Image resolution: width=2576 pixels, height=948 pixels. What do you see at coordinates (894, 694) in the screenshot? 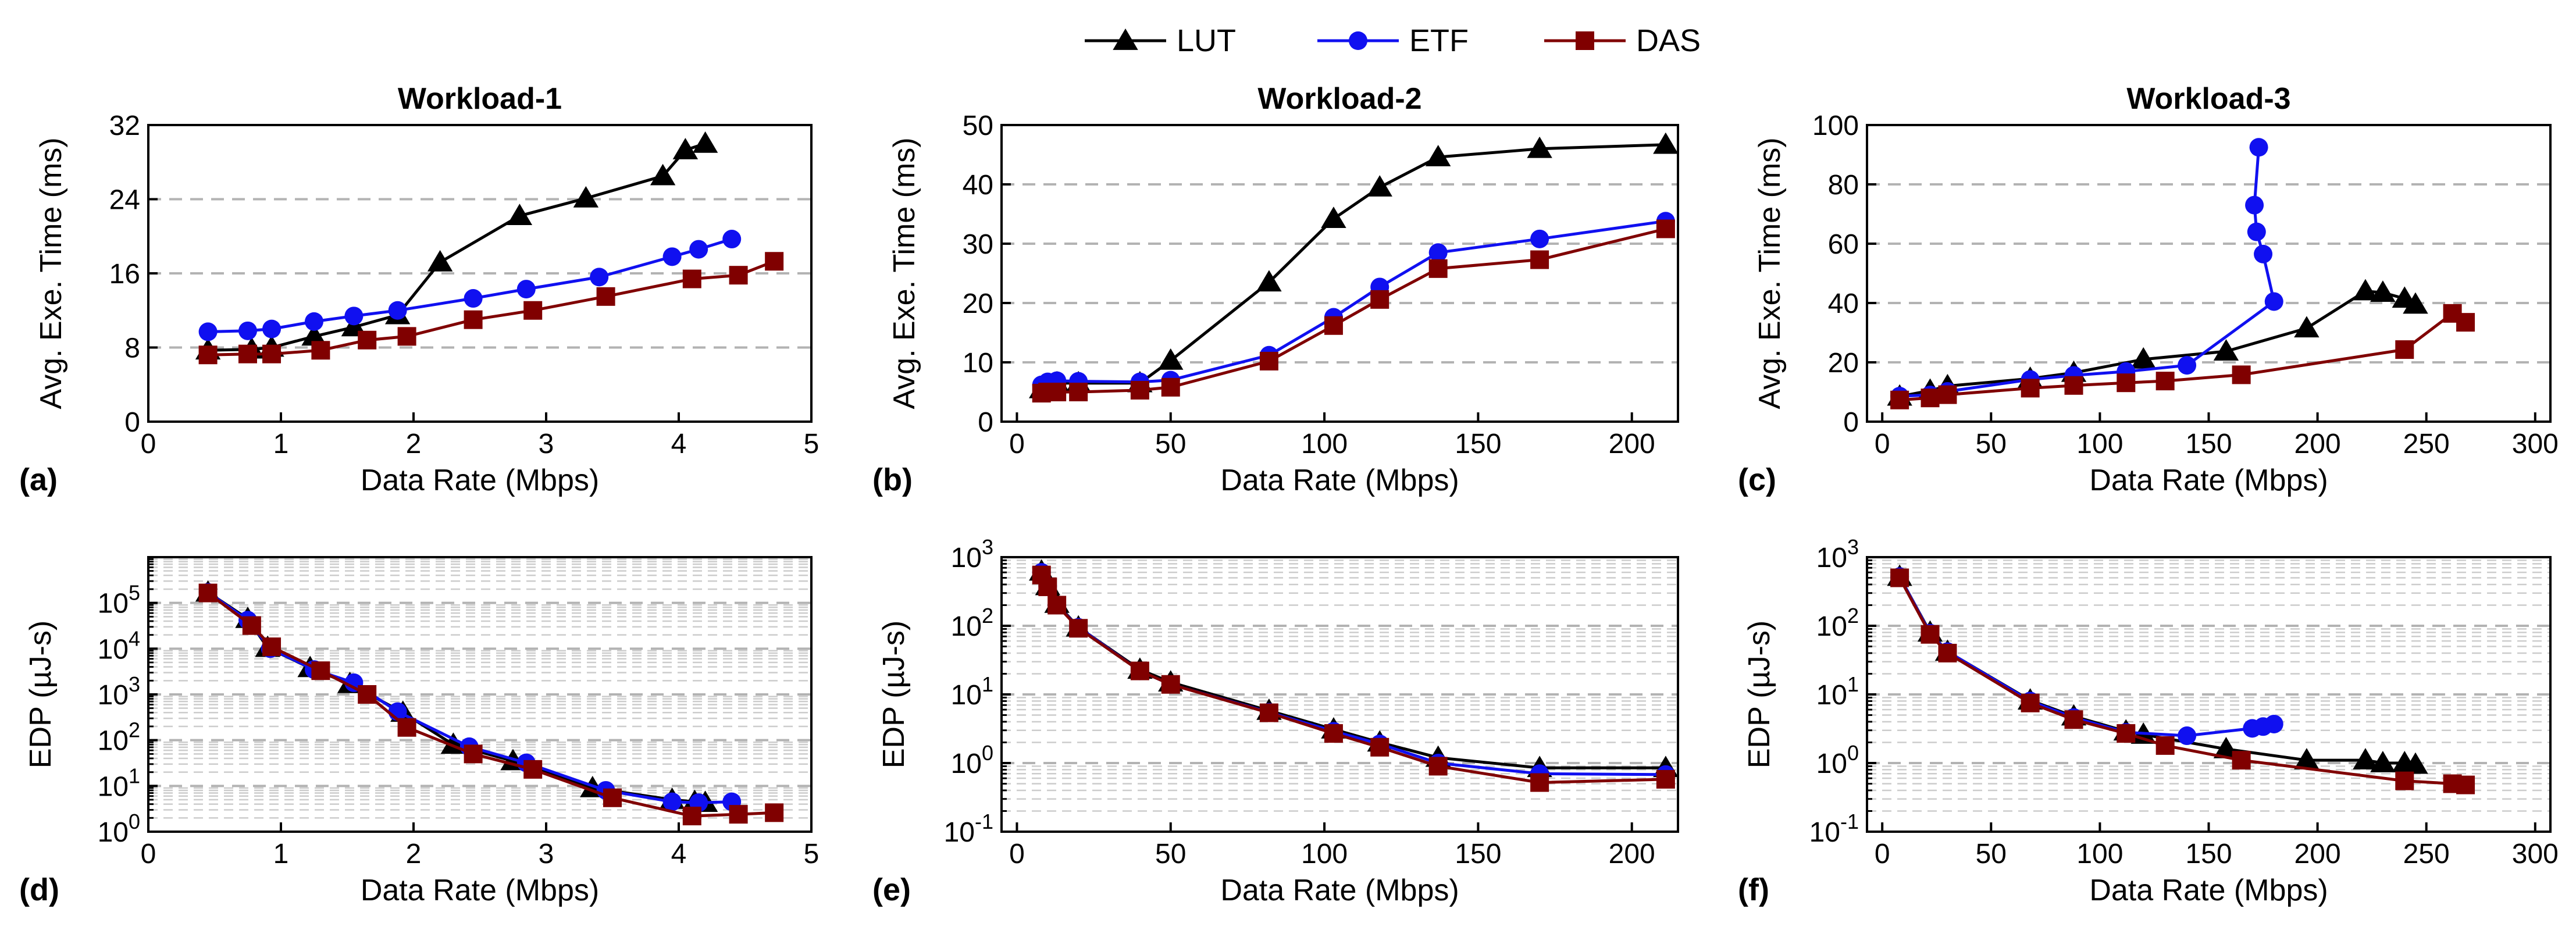
I see `y-axis-label: EDP (µJ-s)` at bounding box center [894, 694].